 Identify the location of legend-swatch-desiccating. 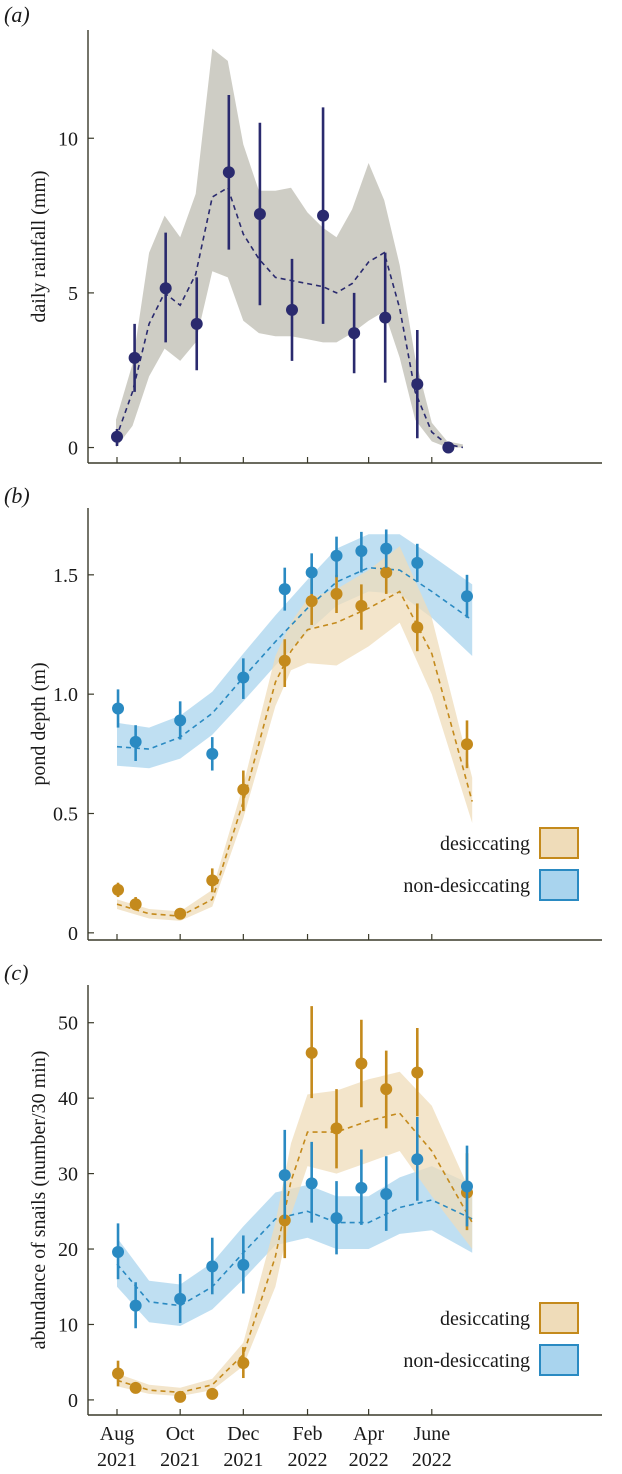
(559, 843).